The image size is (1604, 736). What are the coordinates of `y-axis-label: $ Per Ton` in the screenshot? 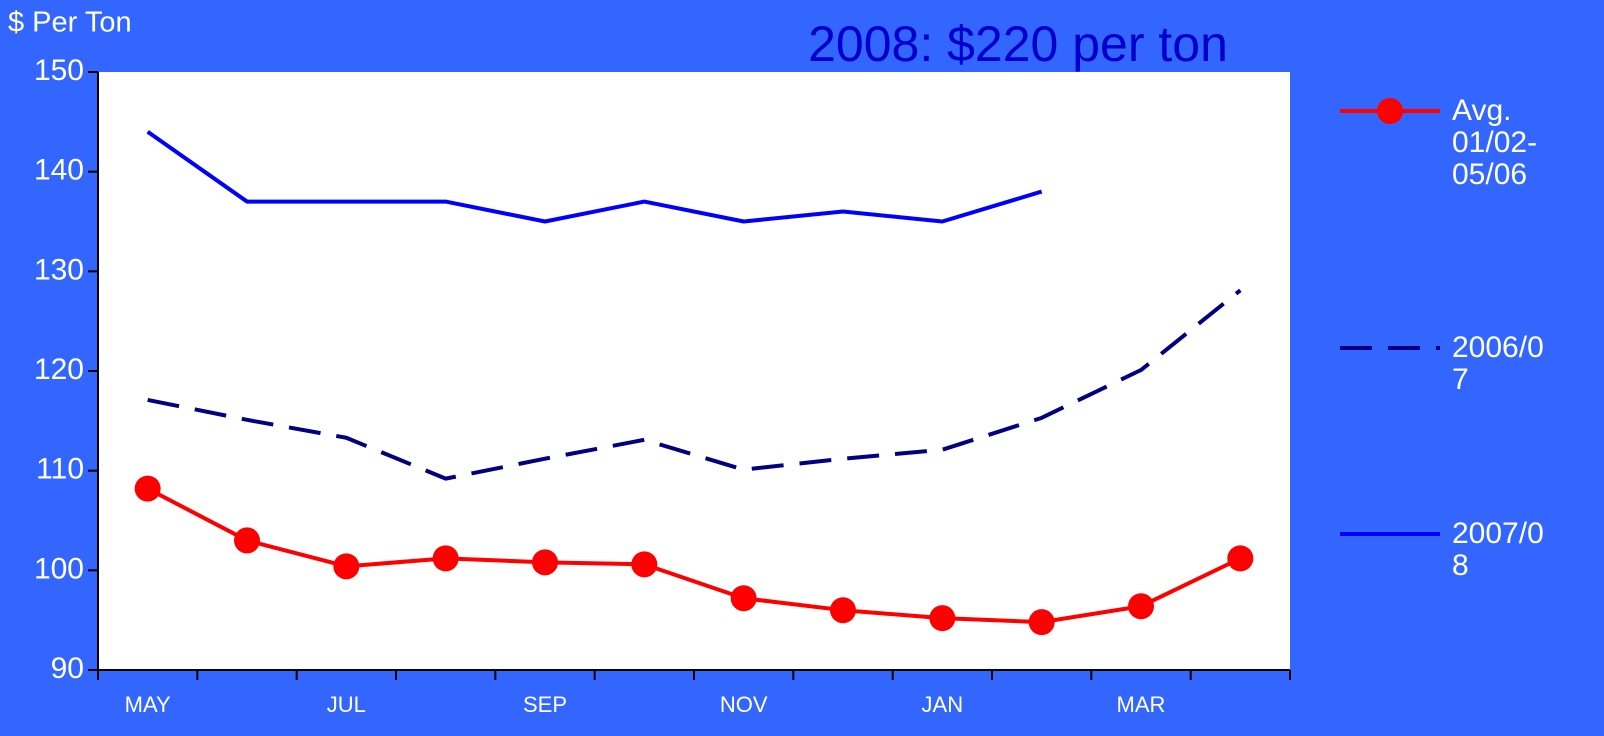 It's located at (70, 23).